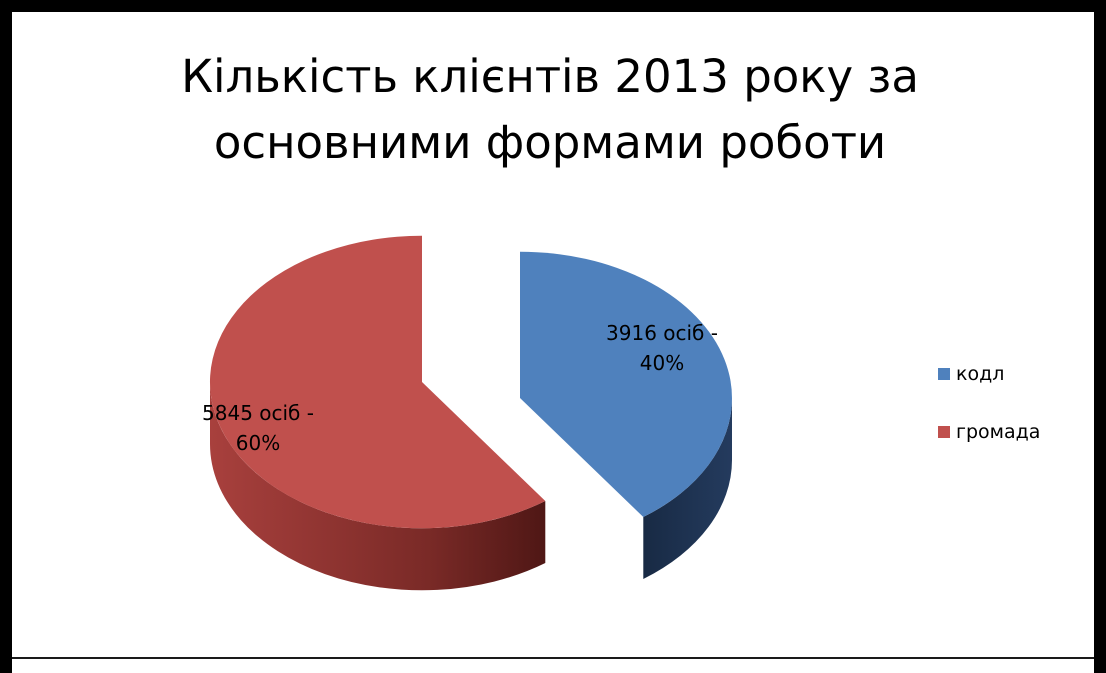  What do you see at coordinates (550, 76) in the screenshot?
I see `chart-title-line-1: Кількість клієнтів 2013 року за` at bounding box center [550, 76].